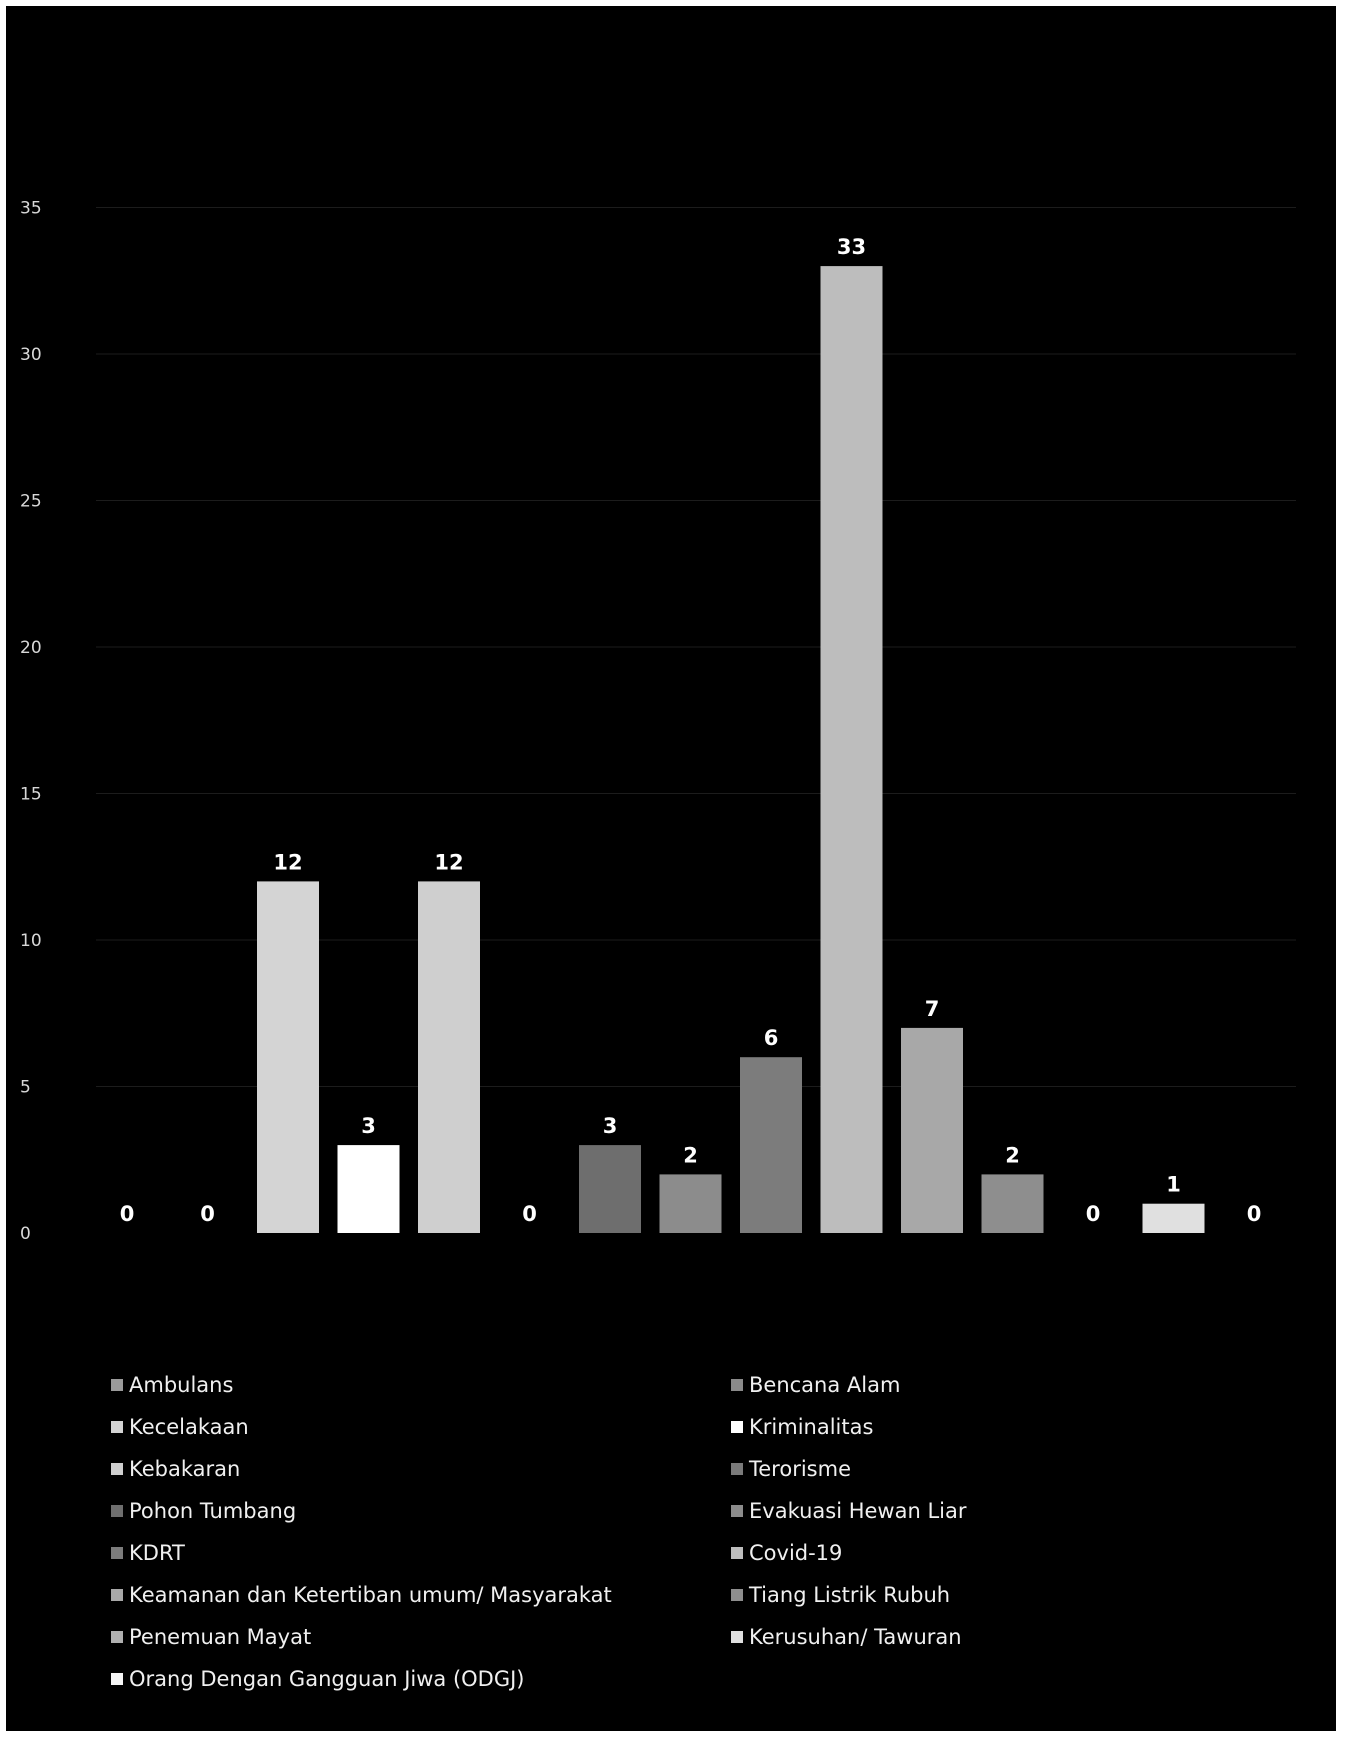 The width and height of the screenshot is (1346, 1737). Describe the element at coordinates (157, 1553) in the screenshot. I see `legend-label: KDRT` at that location.